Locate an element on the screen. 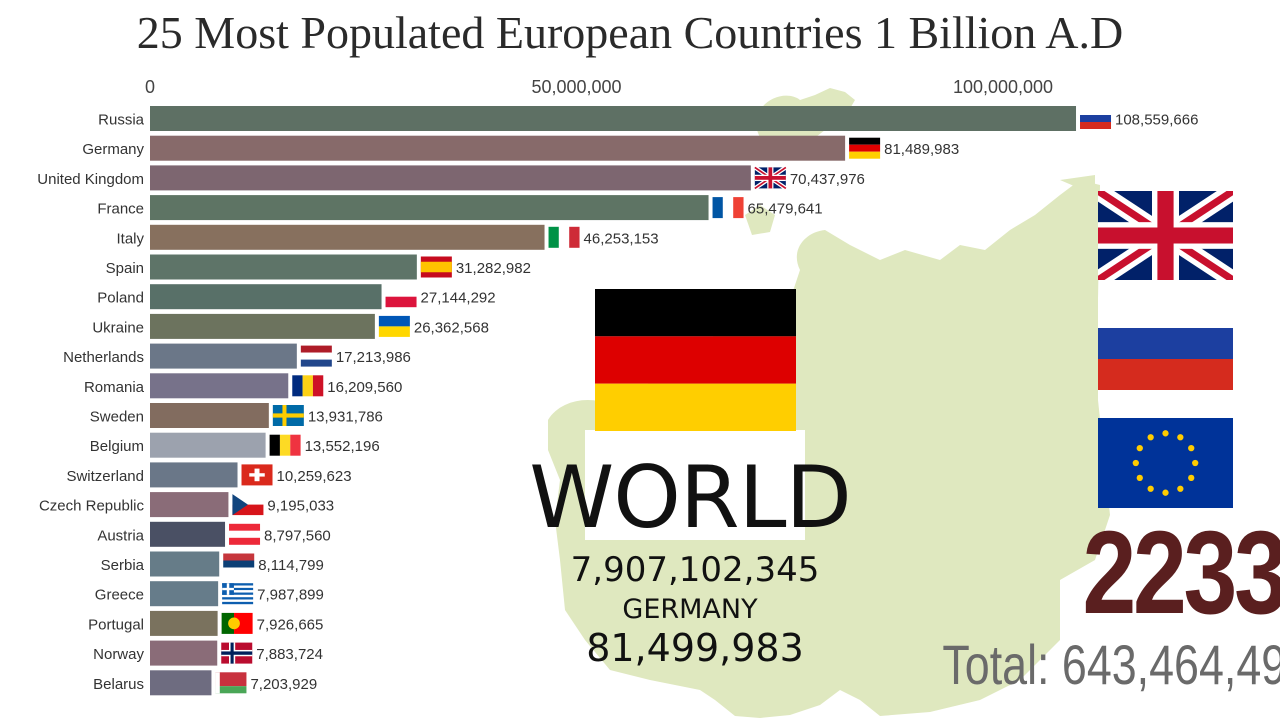 The image size is (1280, 720). belgium-flag-icon is located at coordinates (285, 445).